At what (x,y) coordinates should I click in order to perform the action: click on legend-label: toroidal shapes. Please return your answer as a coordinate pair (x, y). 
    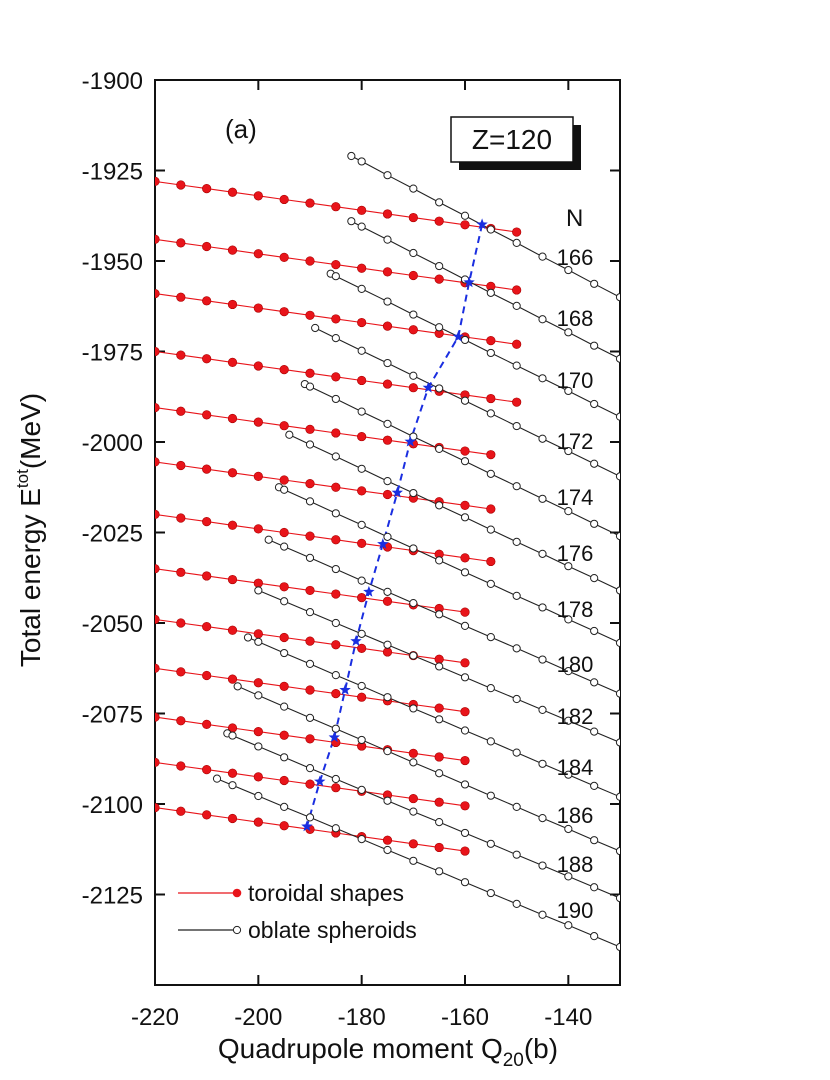
    Looking at the image, I should click on (326, 893).